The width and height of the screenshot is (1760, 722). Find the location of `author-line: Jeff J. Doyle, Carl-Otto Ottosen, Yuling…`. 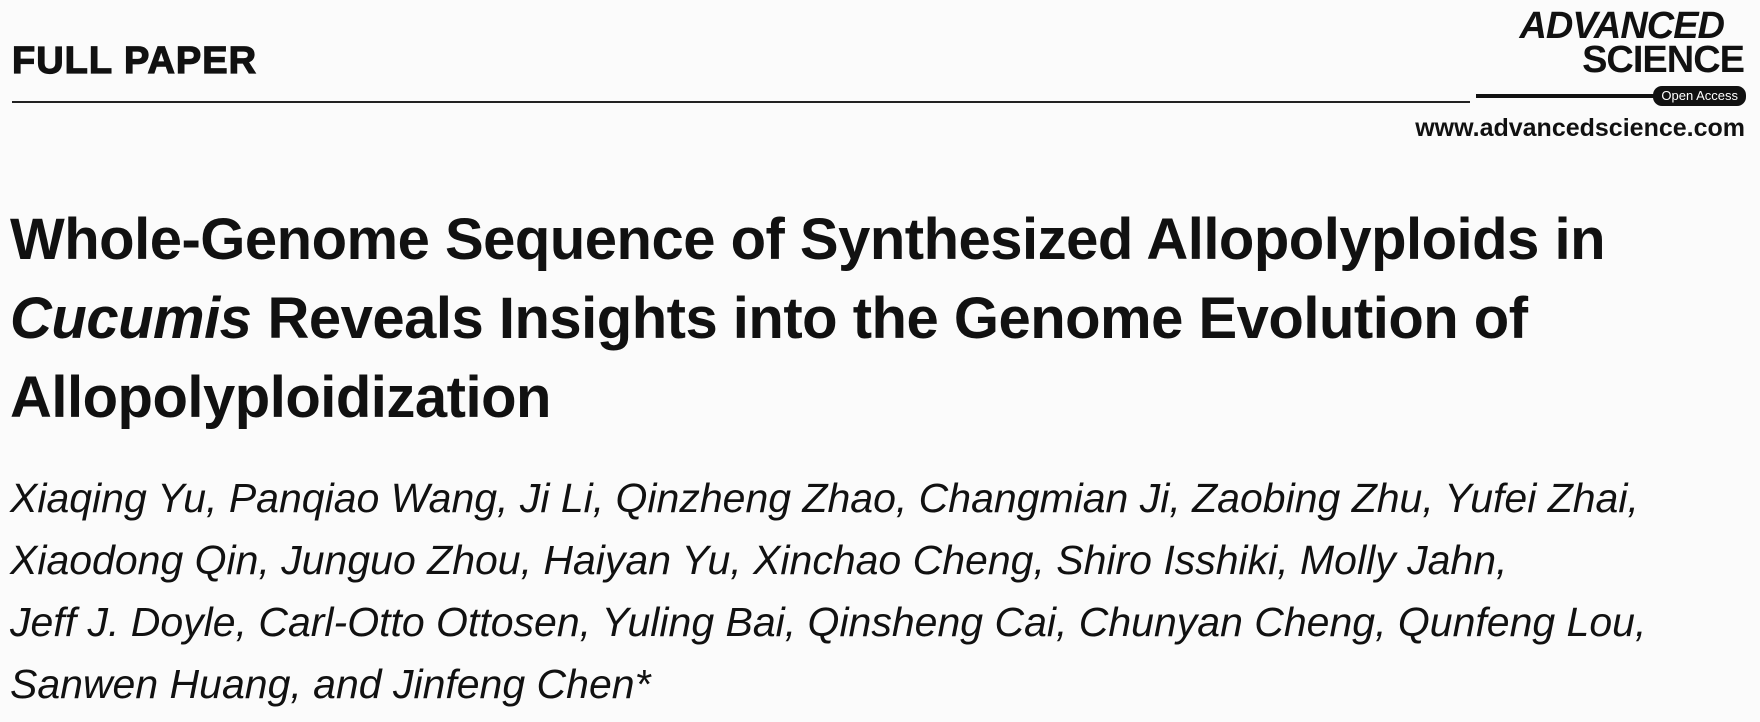

author-line: Jeff J. Doyle, Carl-Otto Ottosen, Yuling… is located at coordinates (828, 622).